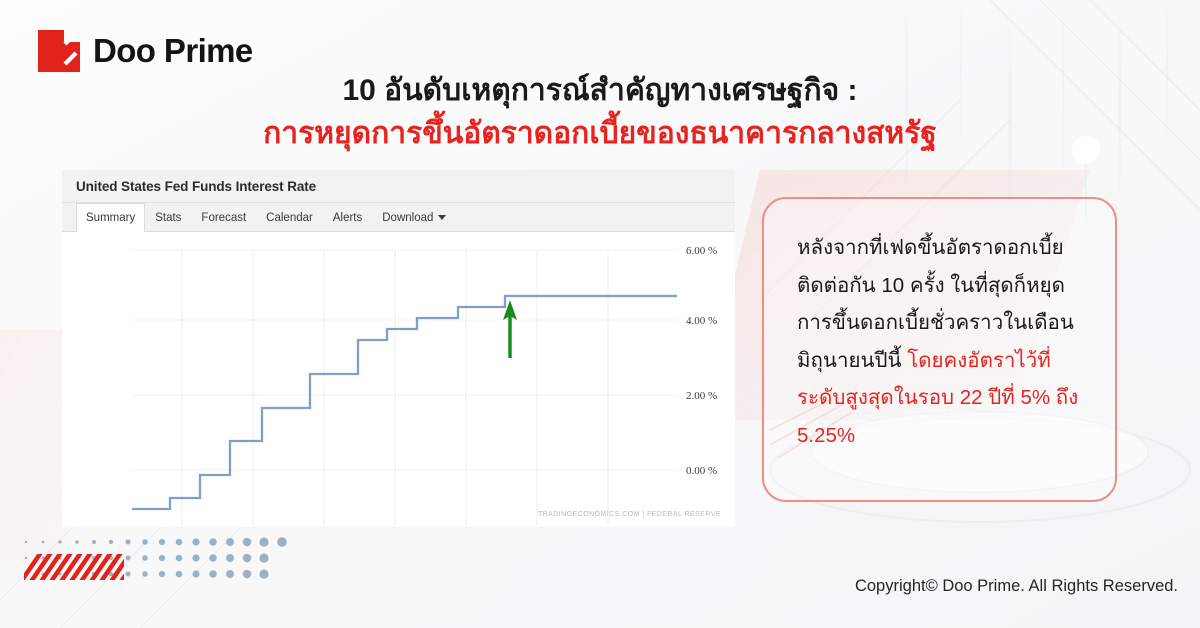 This screenshot has height=628, width=1200. What do you see at coordinates (701, 471) in the screenshot?
I see `y-tick-0: 0.00 %` at bounding box center [701, 471].